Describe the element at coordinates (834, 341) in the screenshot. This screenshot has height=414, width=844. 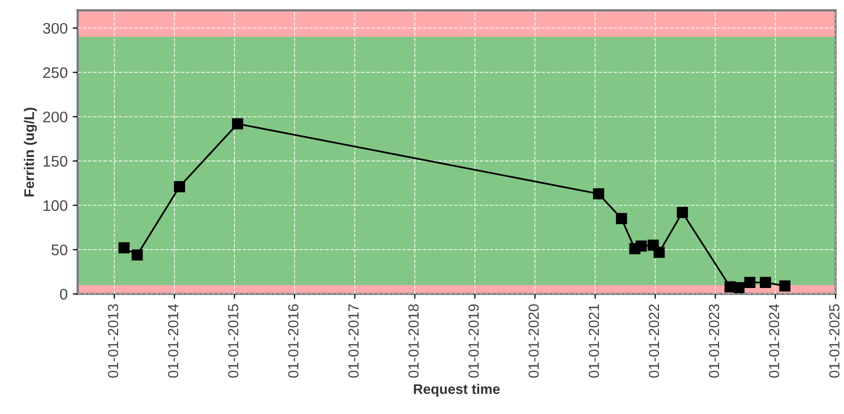
I see `x-tick-label: 01-01-2025` at that location.